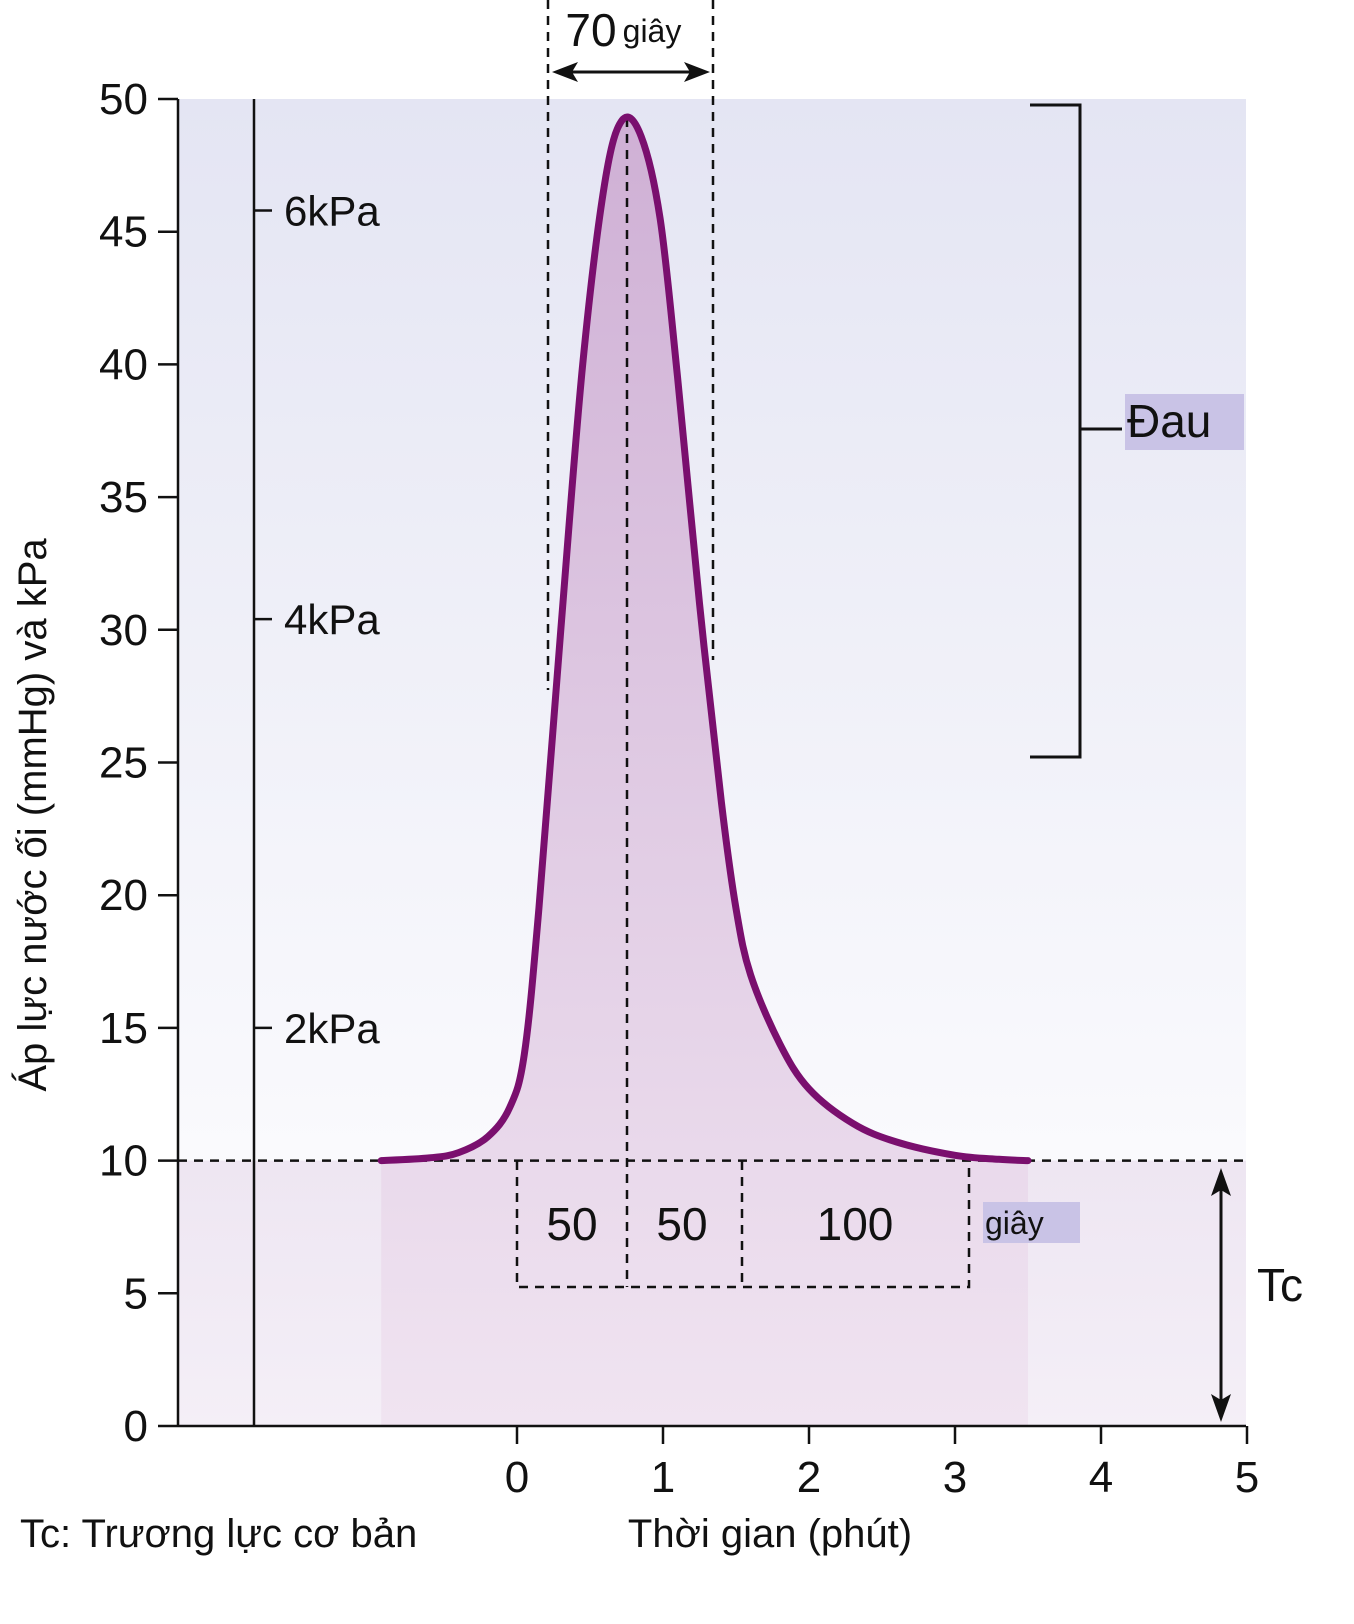  Describe the element at coordinates (123, 1161) in the screenshot. I see `y-tick-label: 10` at that location.